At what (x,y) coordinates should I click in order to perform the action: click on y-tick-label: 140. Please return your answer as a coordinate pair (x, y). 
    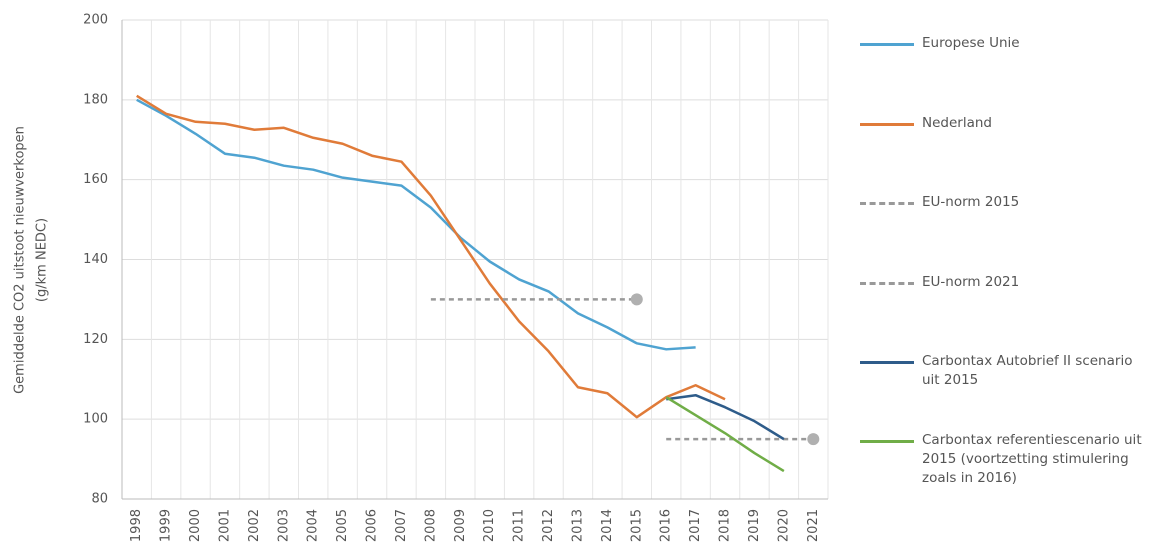
    Looking at the image, I should click on (95, 259).